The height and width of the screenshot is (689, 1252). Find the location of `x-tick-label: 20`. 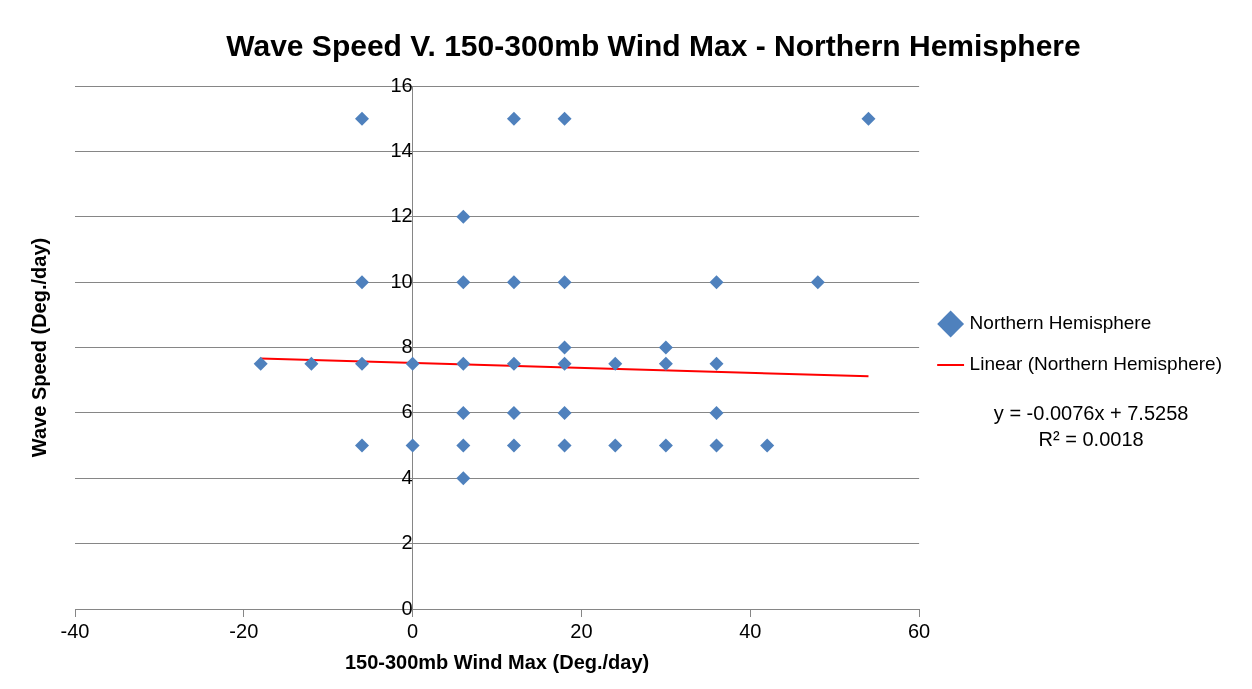

x-tick-label: 20 is located at coordinates (581, 630).